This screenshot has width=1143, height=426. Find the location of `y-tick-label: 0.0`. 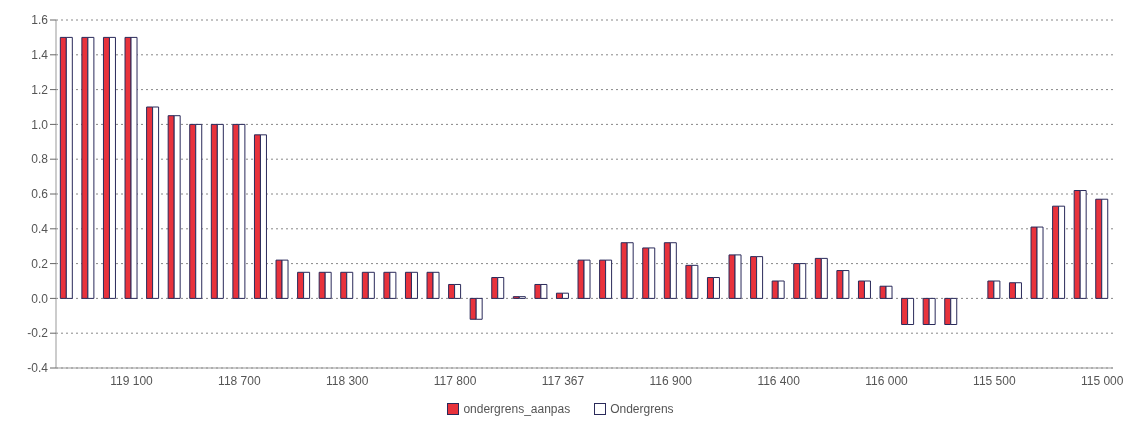

y-tick-label: 0.0 is located at coordinates (40, 298).